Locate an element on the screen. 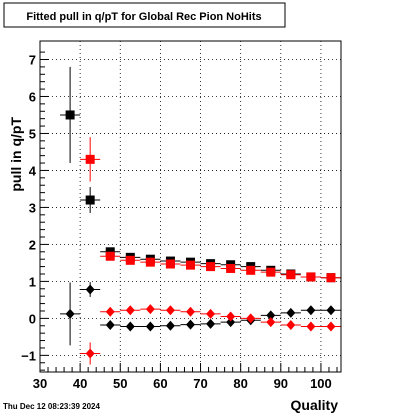 Image resolution: width=400 pixels, height=419 pixels. y-tick-label: 1 is located at coordinates (32, 281).